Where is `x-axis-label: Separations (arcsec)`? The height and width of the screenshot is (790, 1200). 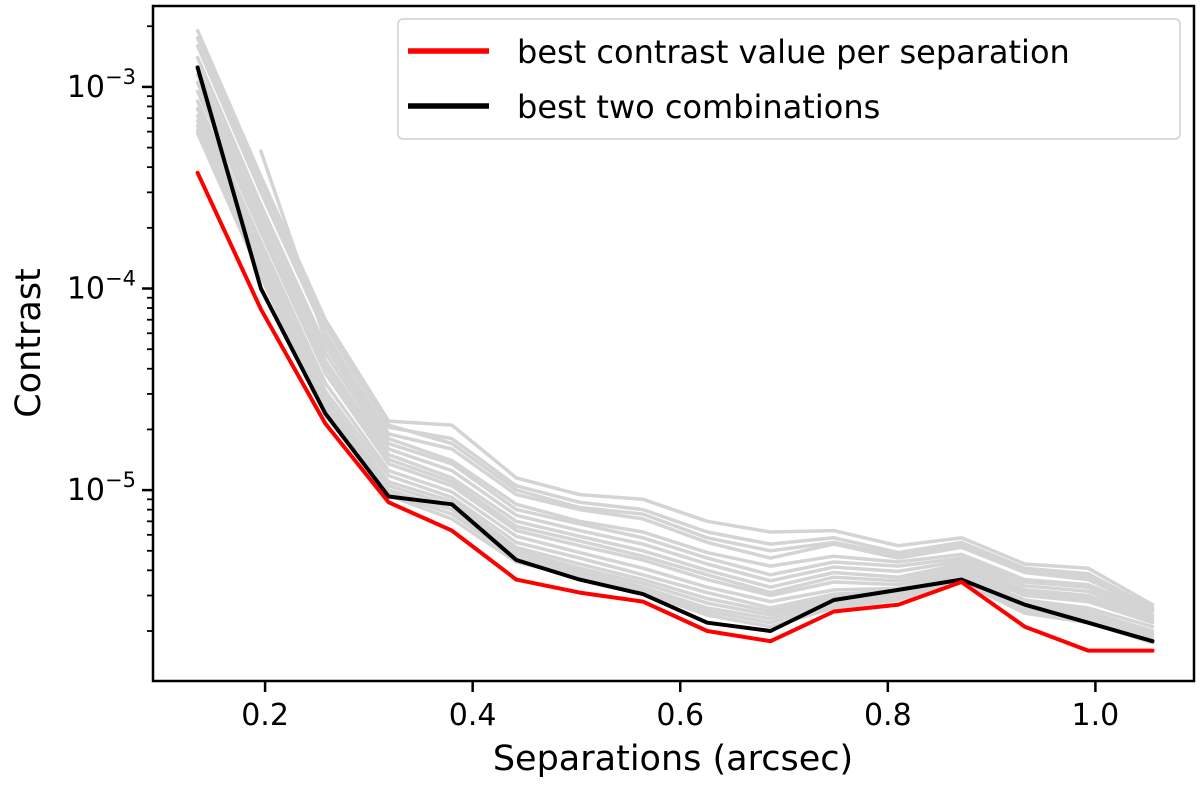
x-axis-label: Separations (arcsec) is located at coordinates (673, 759).